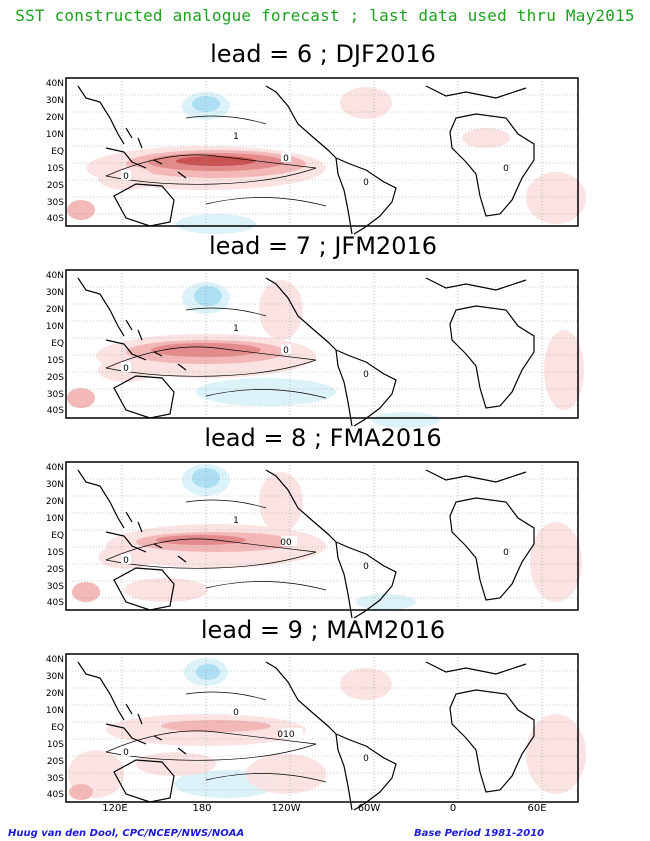  Describe the element at coordinates (323, 54) in the screenshot. I see `panel-title-1: lead = 6 ; DJF2016` at that location.